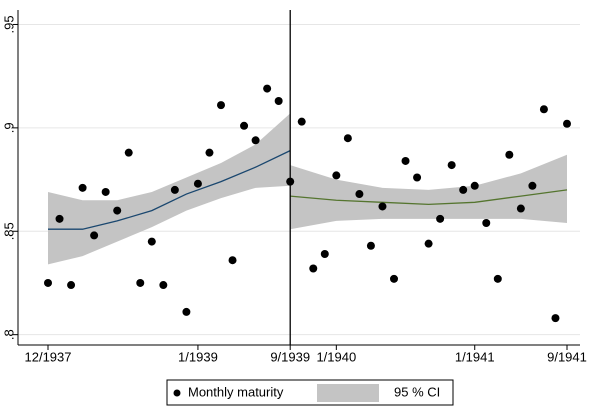  Describe the element at coordinates (417, 391) in the screenshot. I see `legend-label: 95 % CI` at that location.